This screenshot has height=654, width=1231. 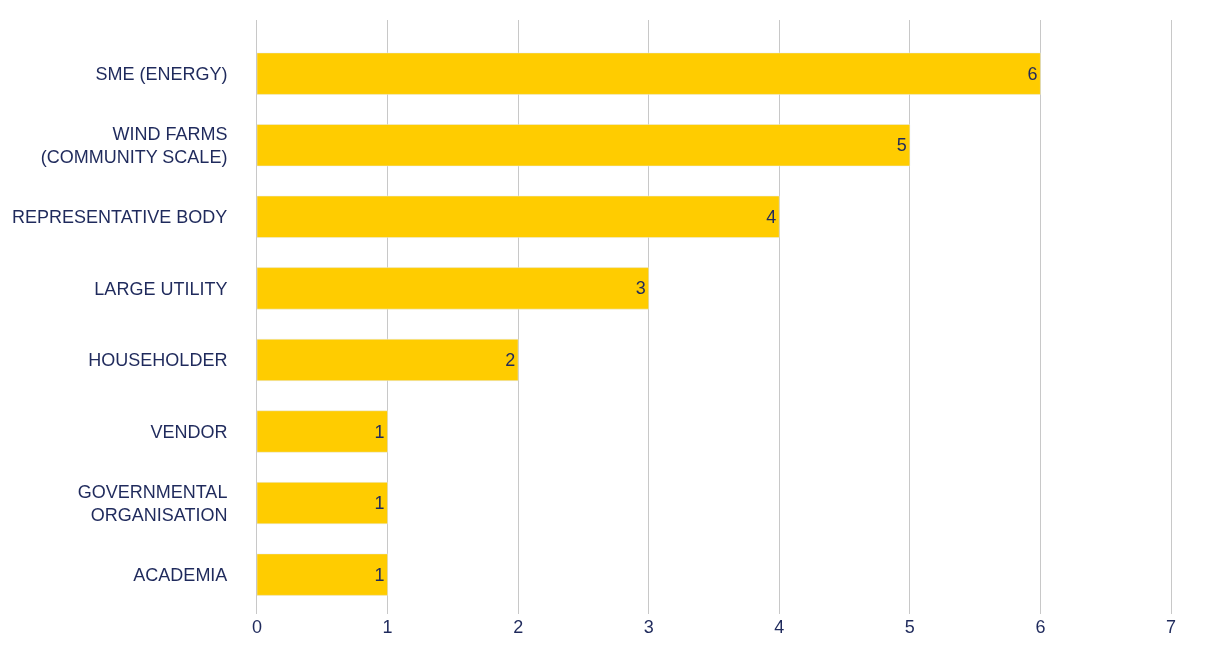 I want to click on x-tick-label: 4, so click(x=779, y=627).